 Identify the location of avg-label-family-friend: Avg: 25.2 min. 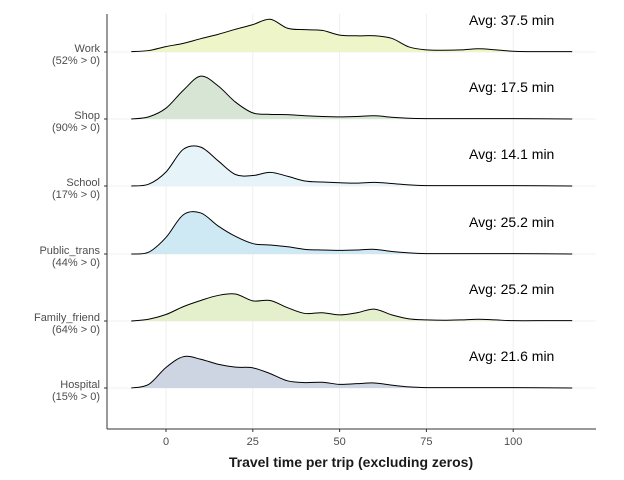
(511, 289).